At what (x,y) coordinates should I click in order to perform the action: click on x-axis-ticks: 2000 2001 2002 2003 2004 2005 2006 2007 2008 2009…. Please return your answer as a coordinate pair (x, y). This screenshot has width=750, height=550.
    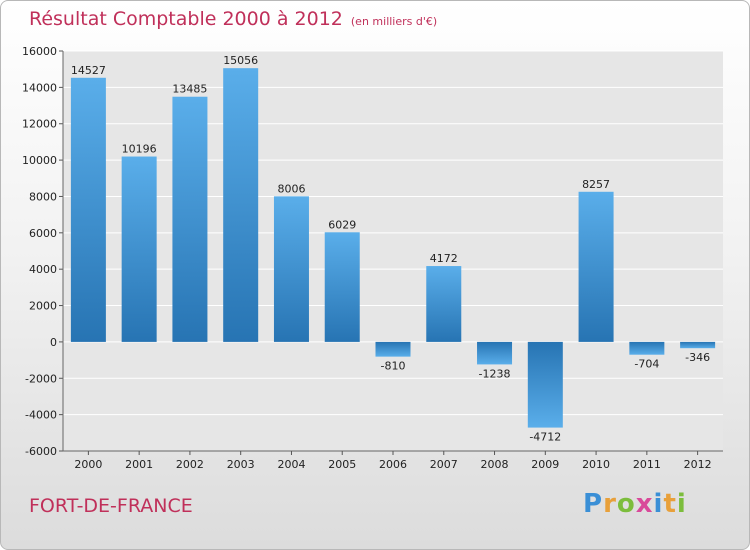
    Looking at the image, I should click on (393, 461).